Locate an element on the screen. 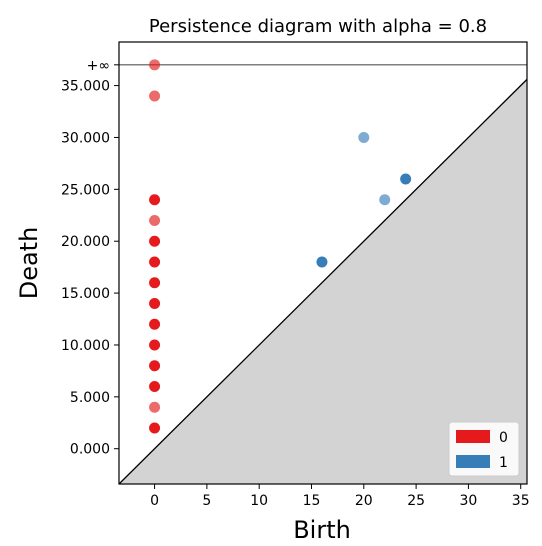 Image resolution: width=542 pixels, height=546 pixels. y-tick-label: 30.000 is located at coordinates (85, 138).